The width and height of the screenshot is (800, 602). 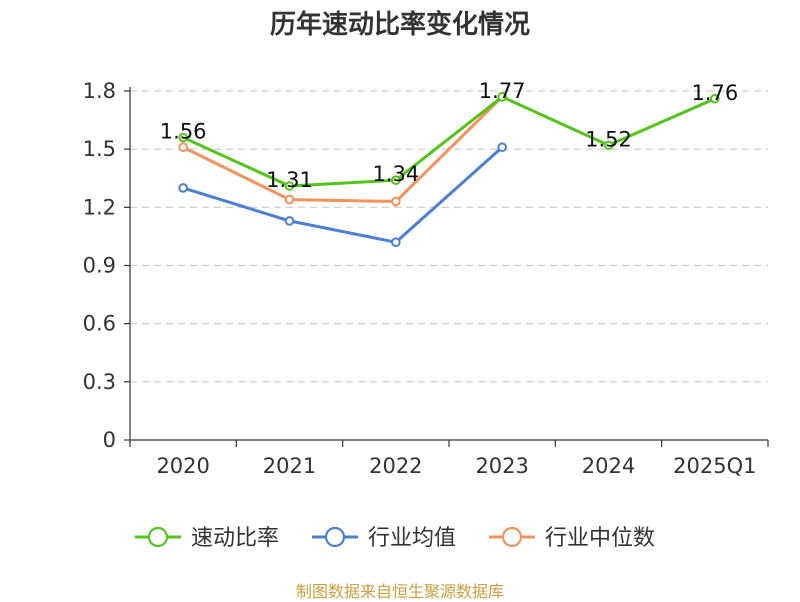 I want to click on data-label: 1.56, so click(x=183, y=132).